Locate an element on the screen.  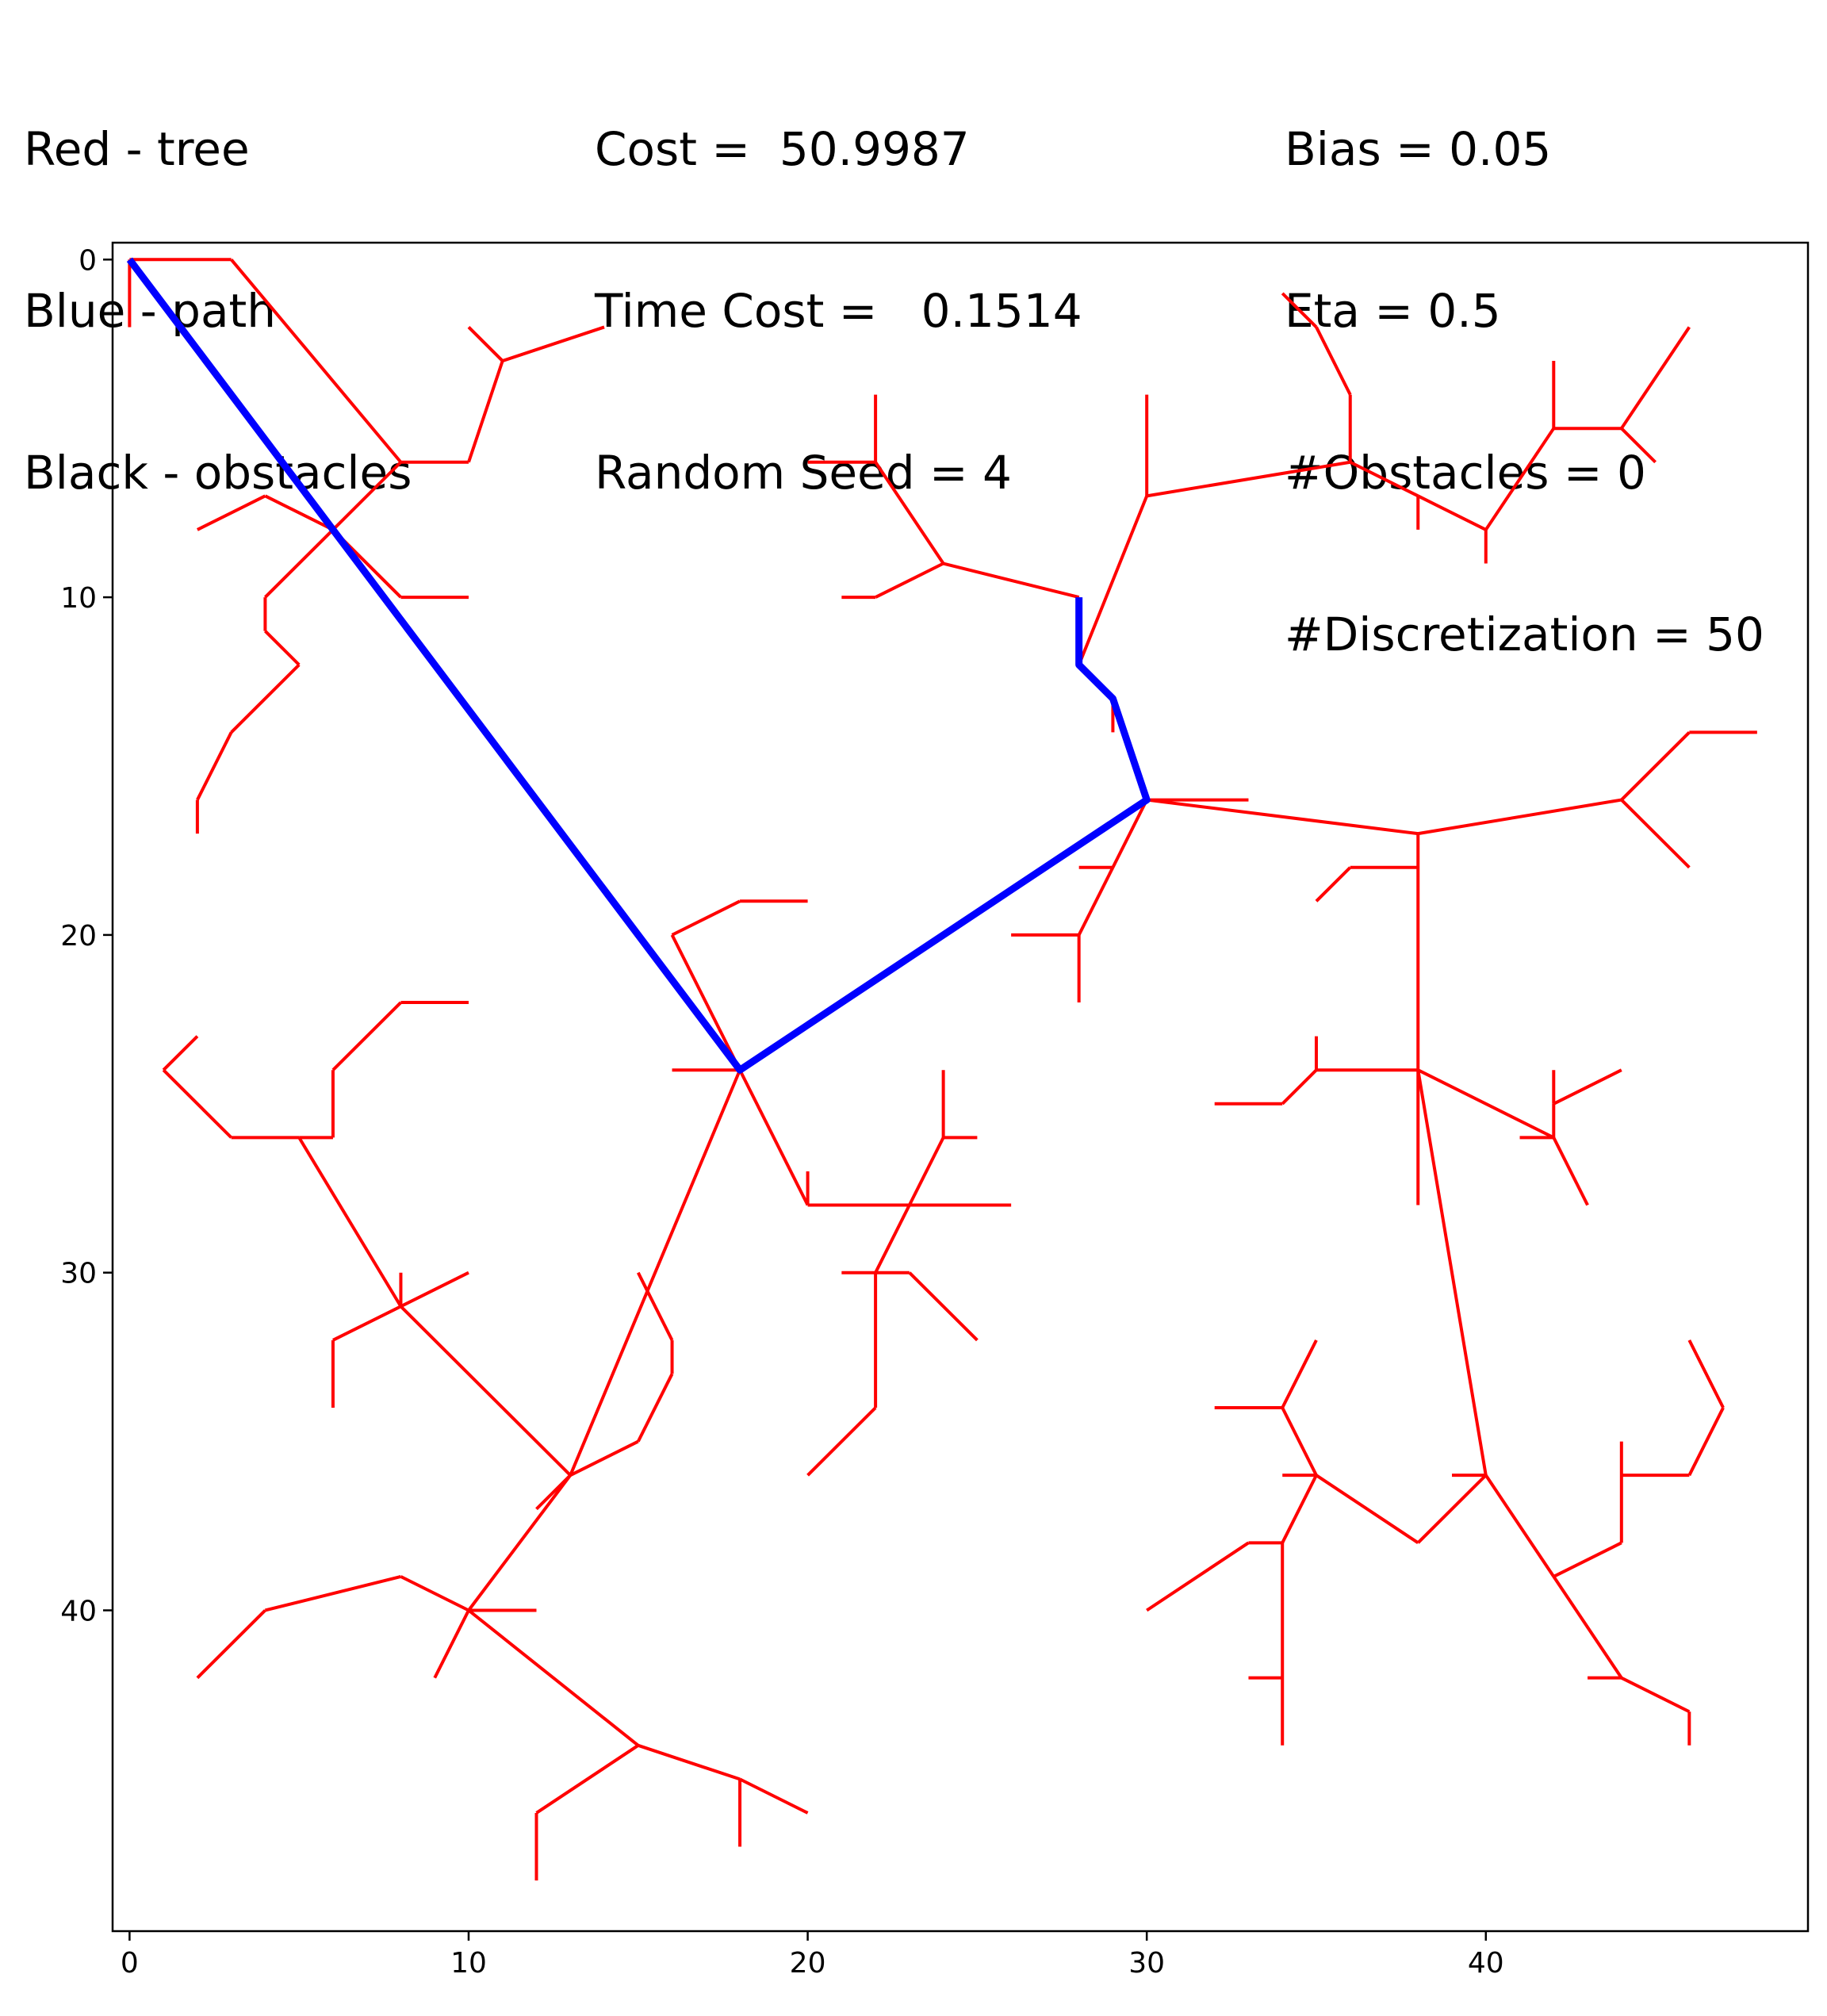
y-tick-label: 10 is located at coordinates (78, 598).